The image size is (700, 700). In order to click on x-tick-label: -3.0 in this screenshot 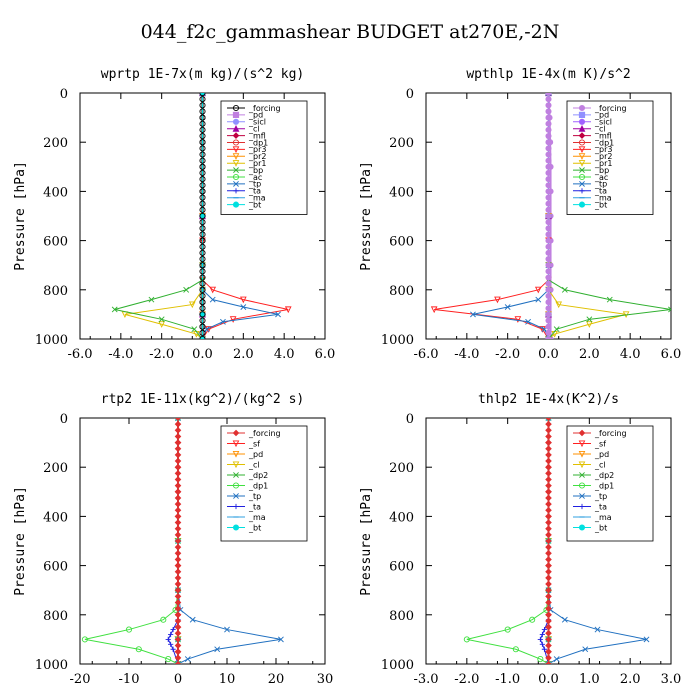, I will do `click(425, 679)`.